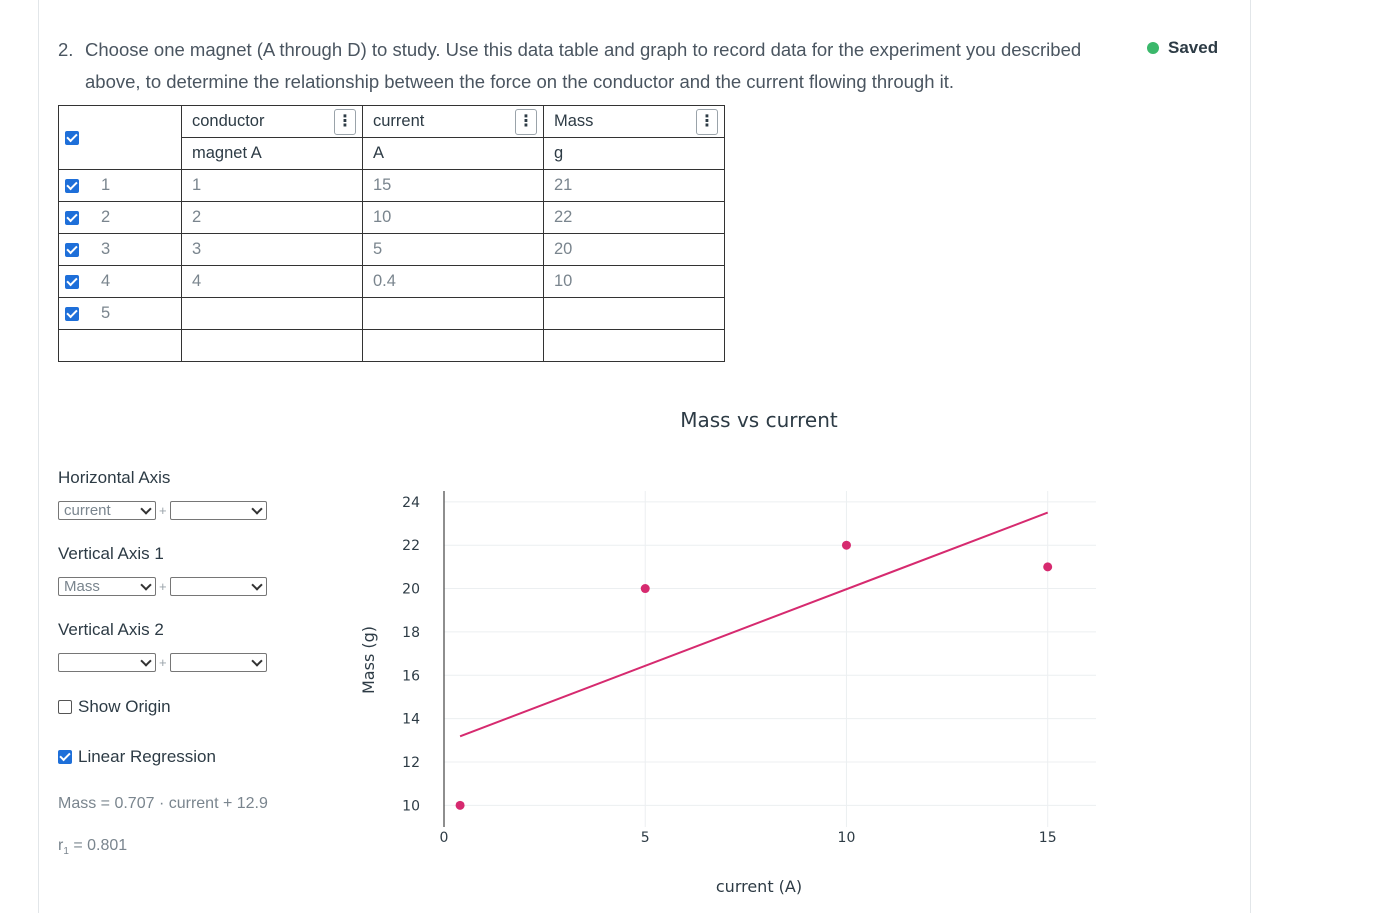 This screenshot has height=913, width=1390. Describe the element at coordinates (1153, 48) in the screenshot. I see `status-dot-icon` at that location.